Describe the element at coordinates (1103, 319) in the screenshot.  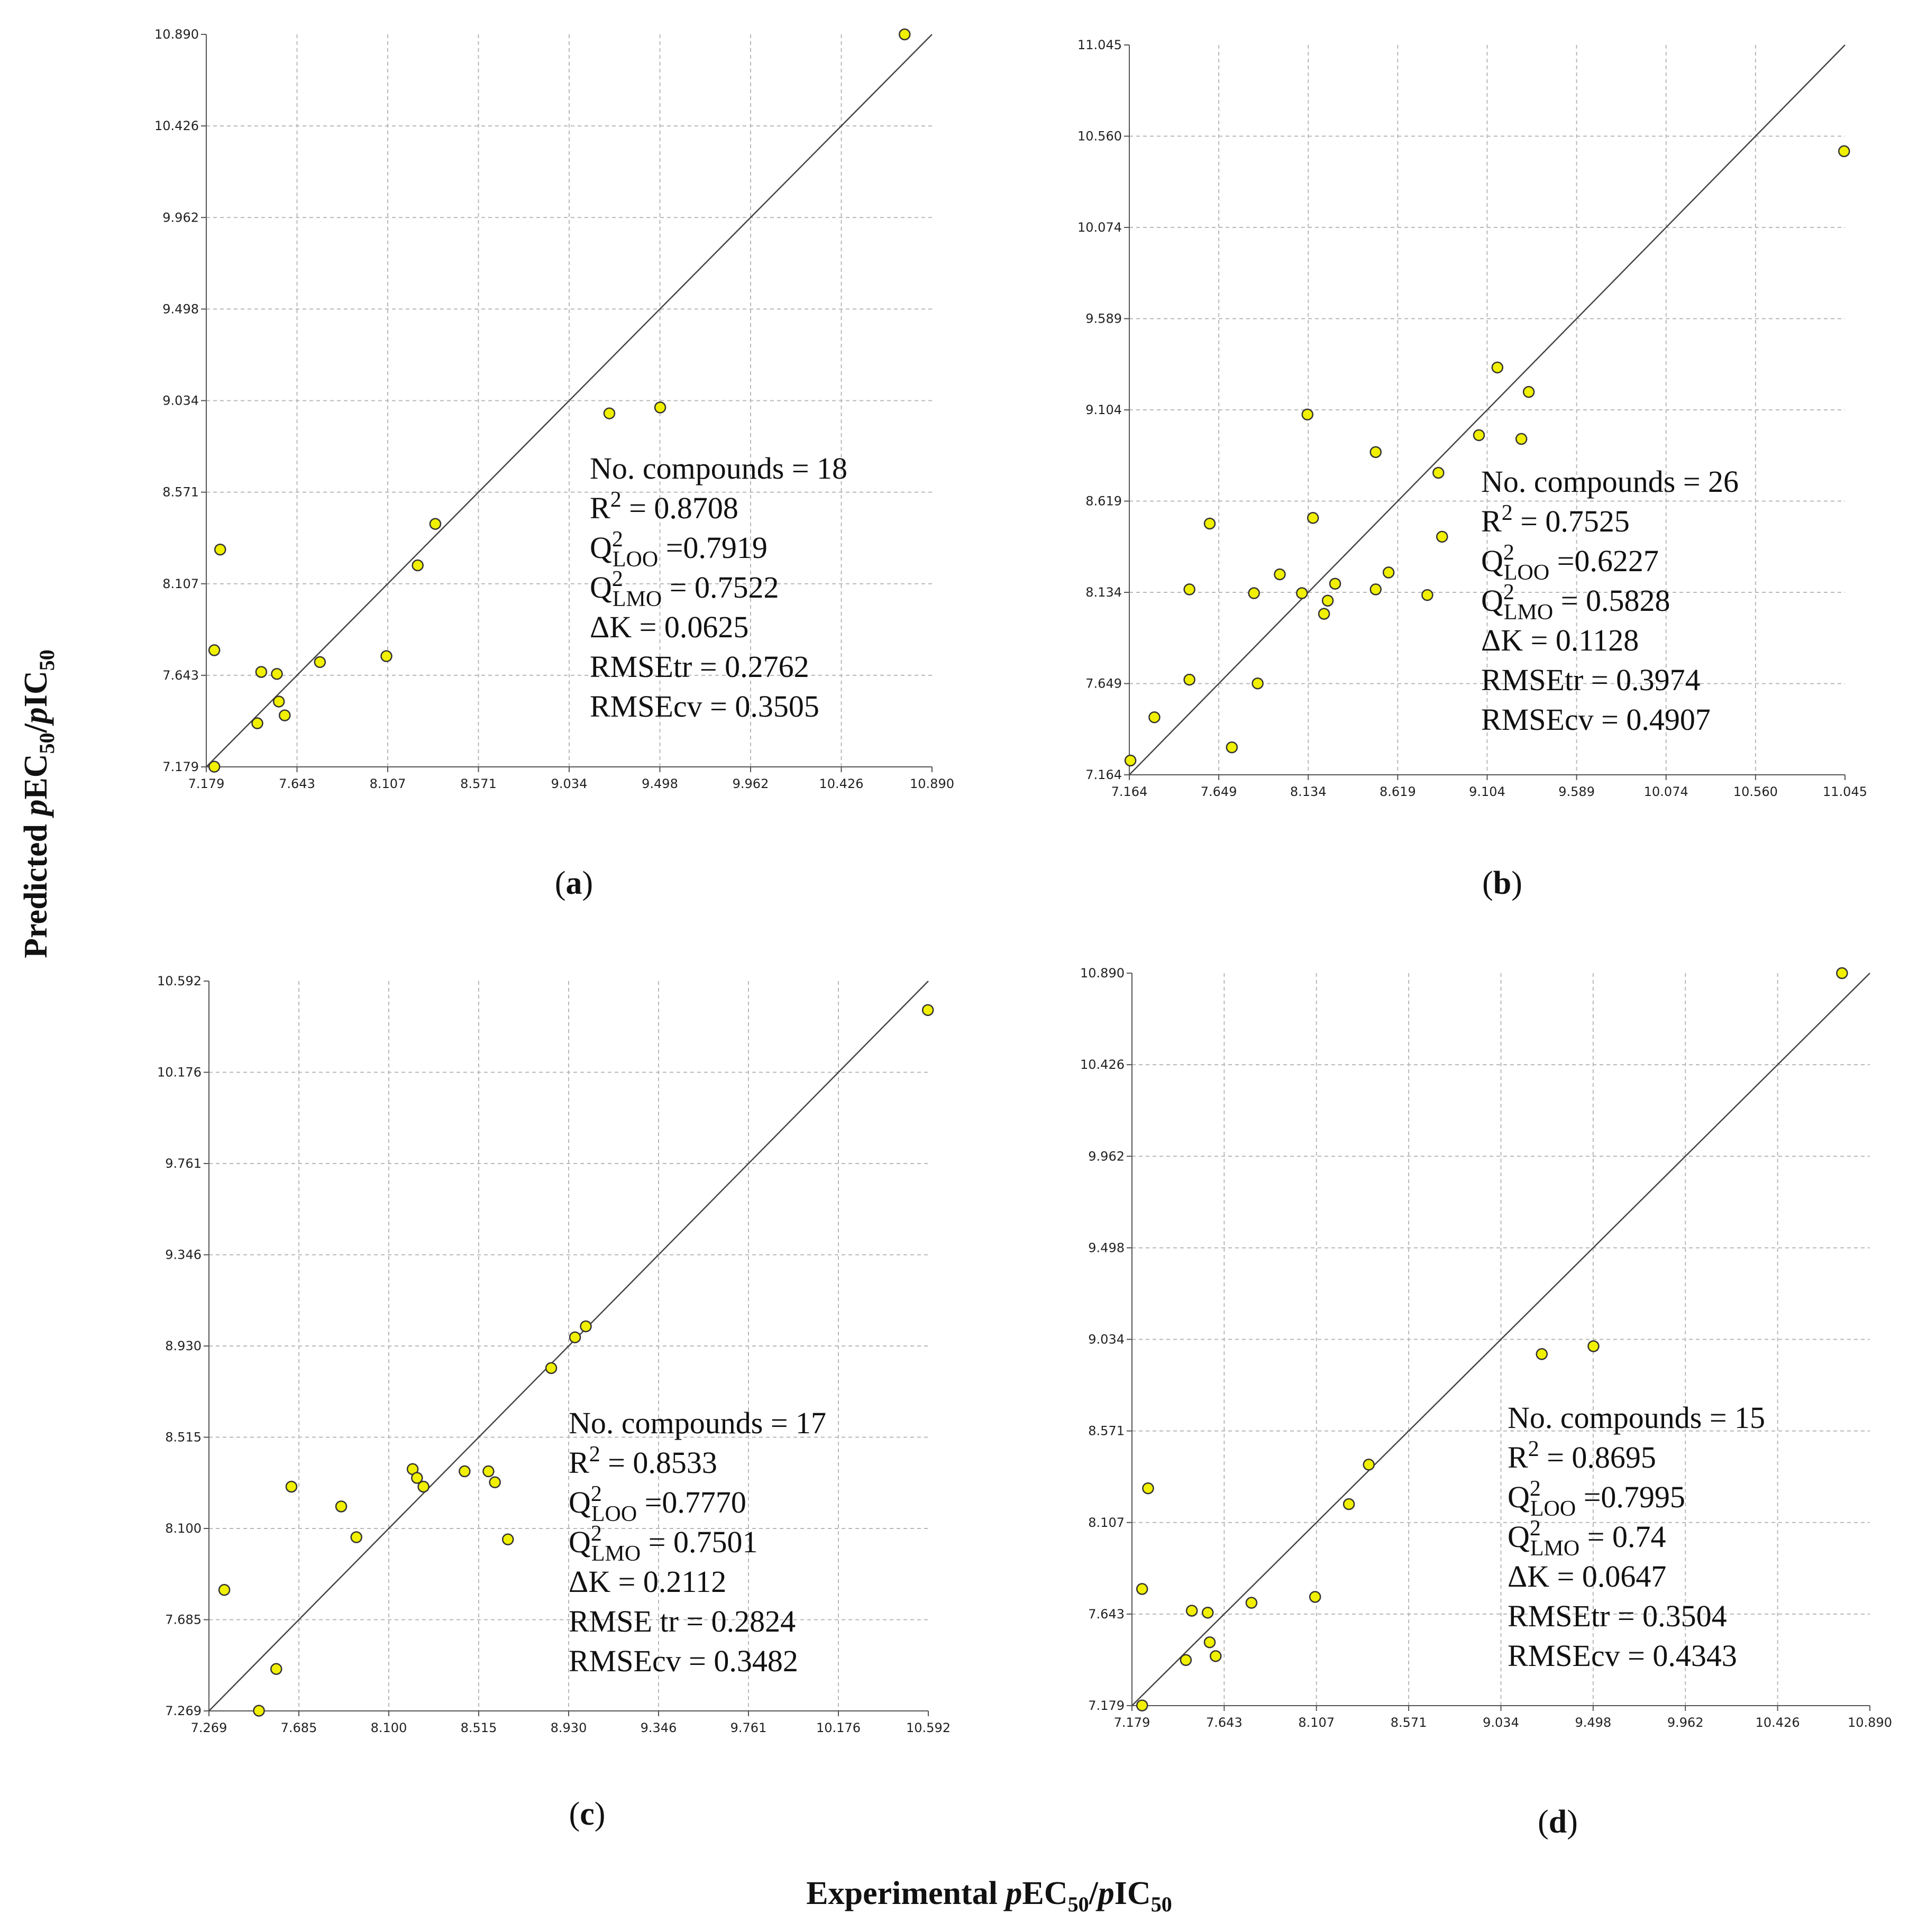
I see `y-tick-label: 9.589` at that location.